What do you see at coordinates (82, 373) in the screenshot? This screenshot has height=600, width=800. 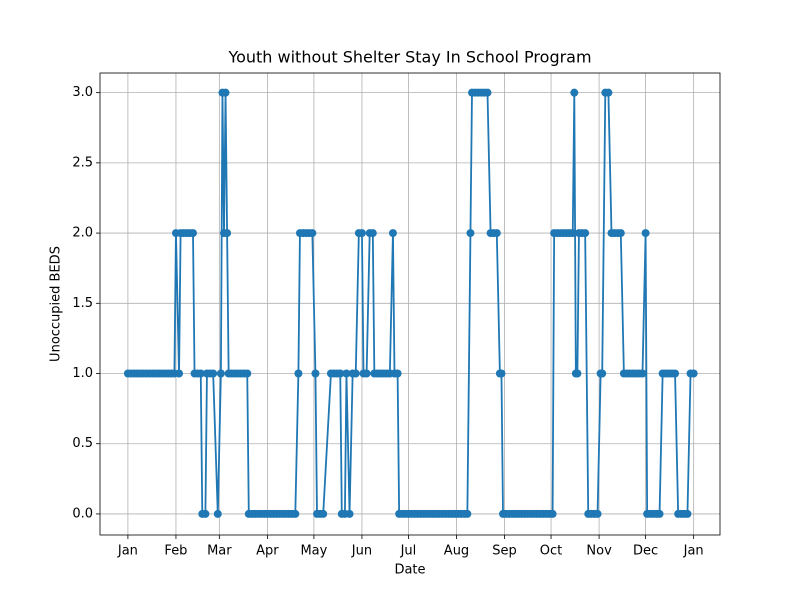 I see `y-tick-label: 1.0` at bounding box center [82, 373].